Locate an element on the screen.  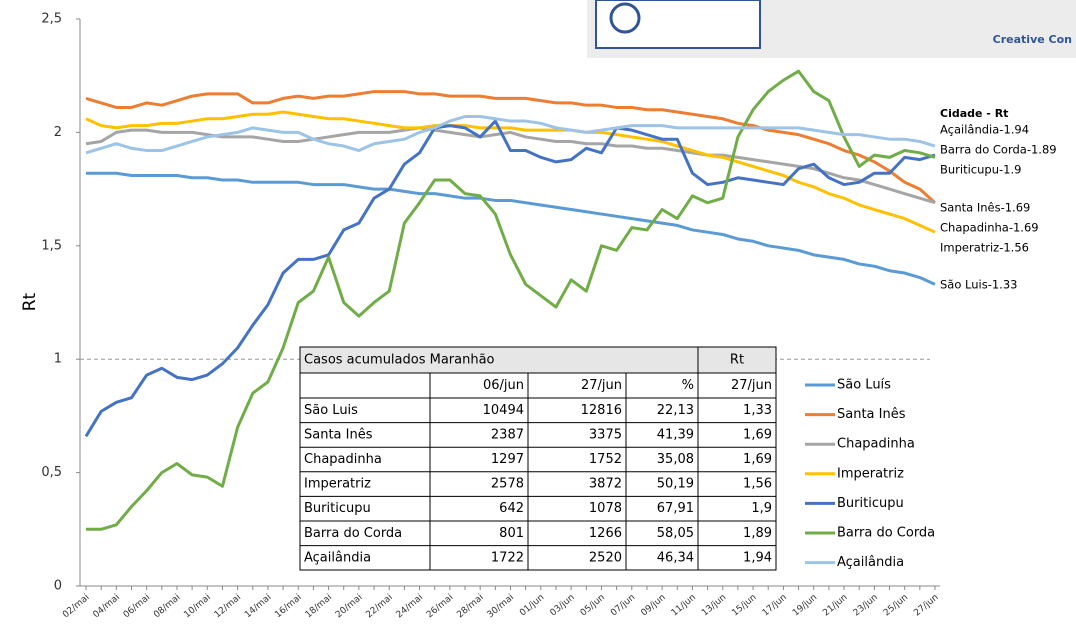
x-tick-label: 26/mai is located at coordinates (440, 607).